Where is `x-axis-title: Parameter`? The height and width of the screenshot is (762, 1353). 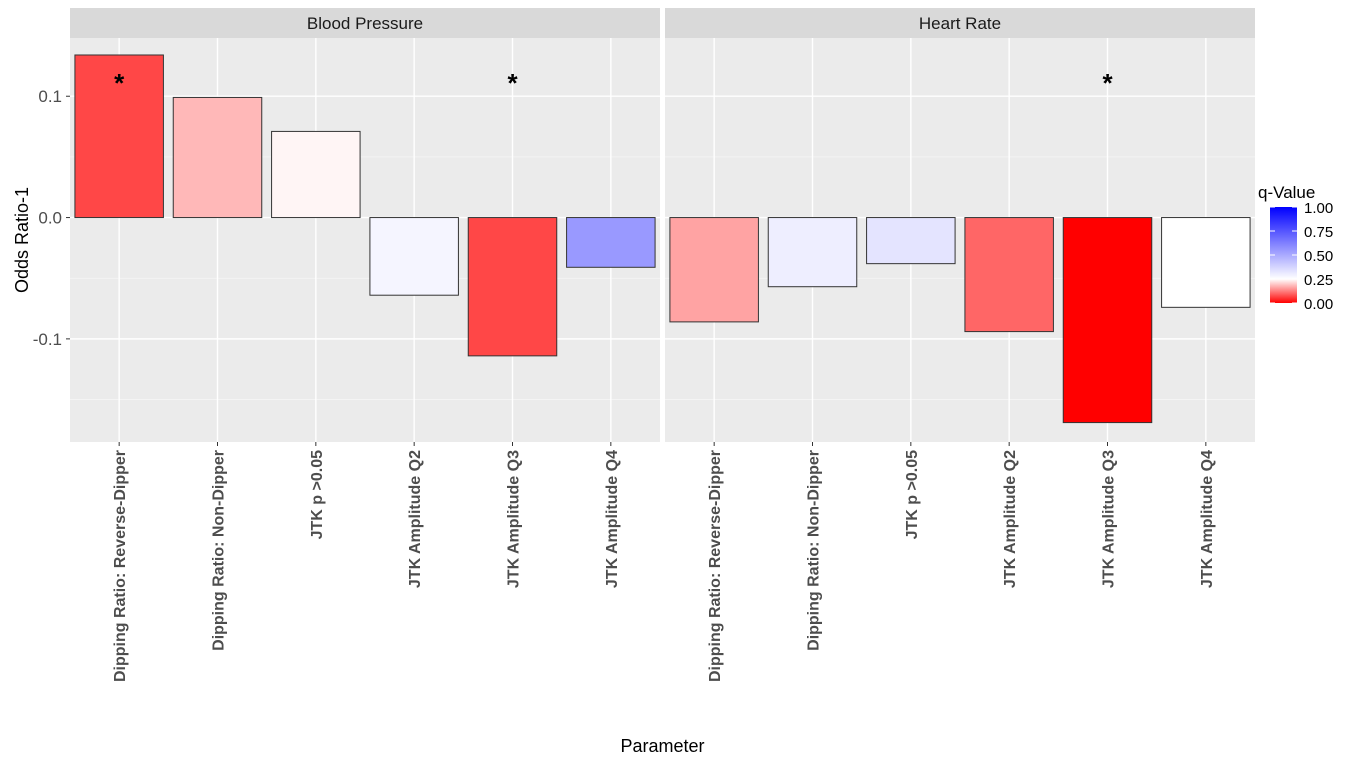
x-axis-title: Parameter is located at coordinates (662, 746).